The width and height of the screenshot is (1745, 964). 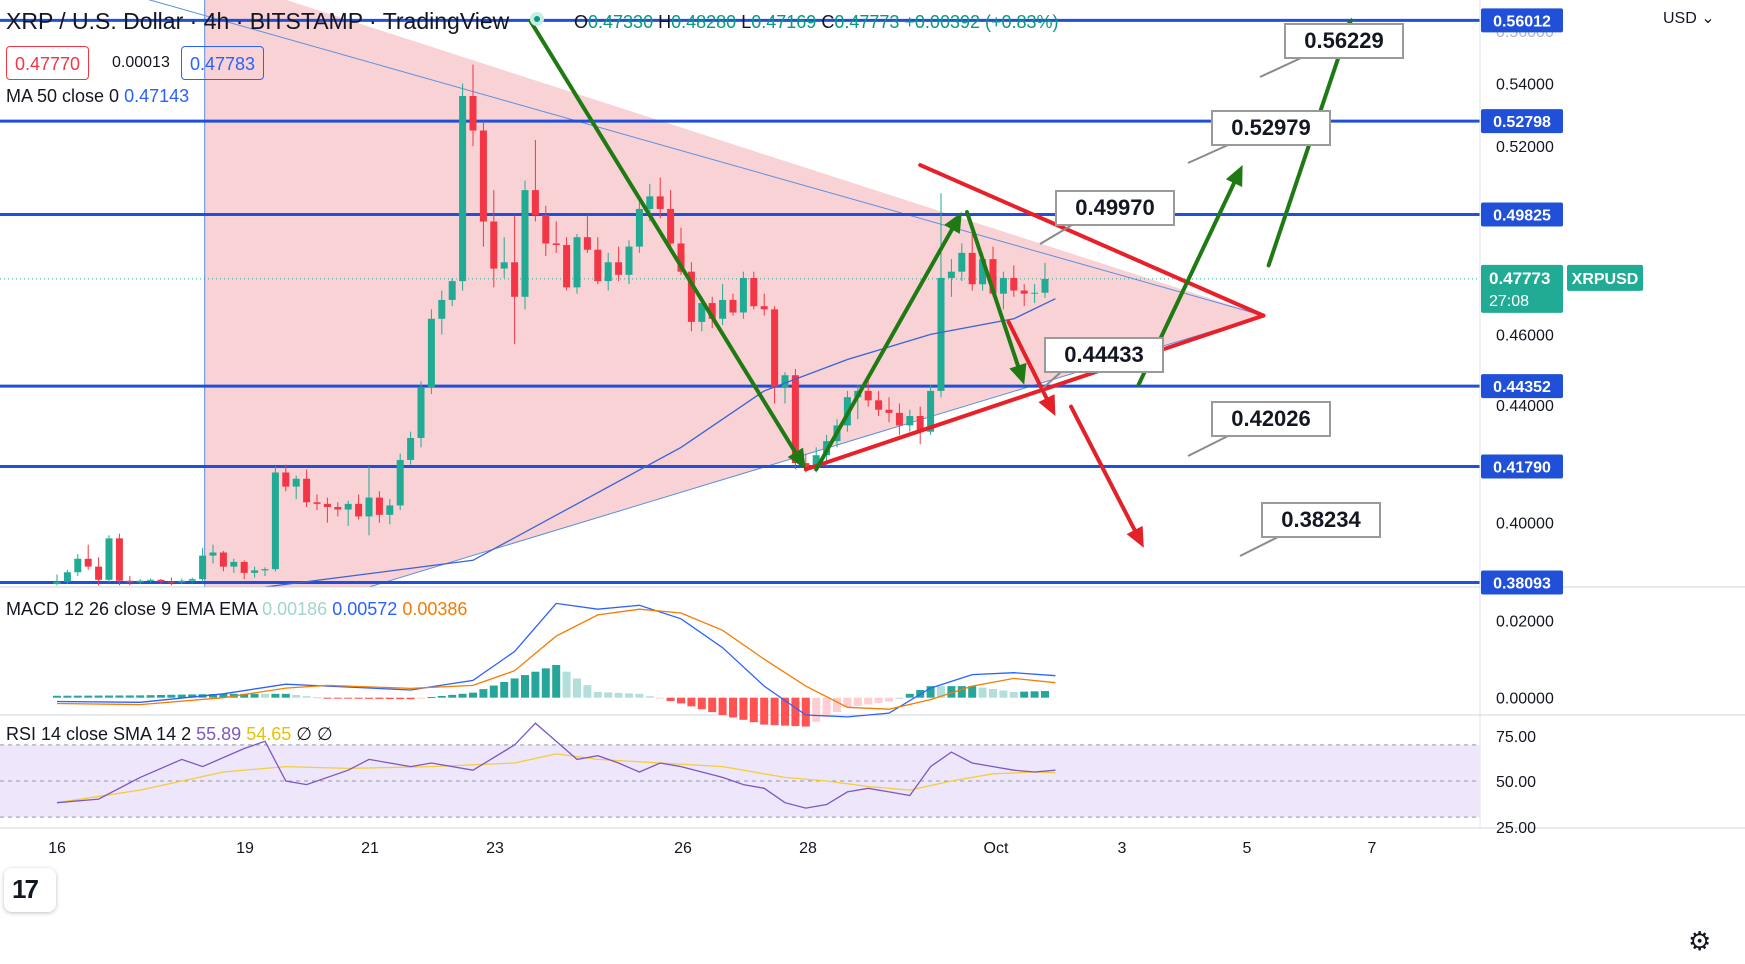 I want to click on ma-value: 0.47143, so click(x=157, y=96).